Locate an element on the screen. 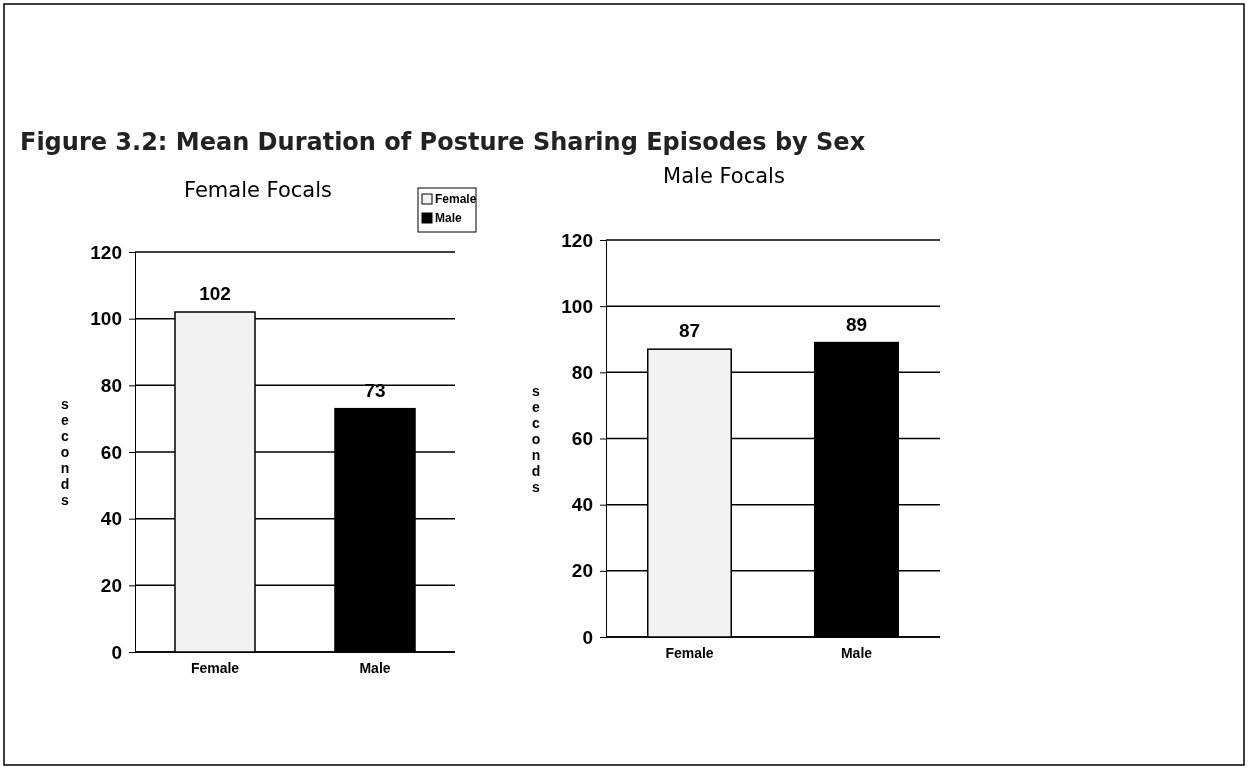 The height and width of the screenshot is (769, 1248). data-label: 102 is located at coordinates (215, 293).